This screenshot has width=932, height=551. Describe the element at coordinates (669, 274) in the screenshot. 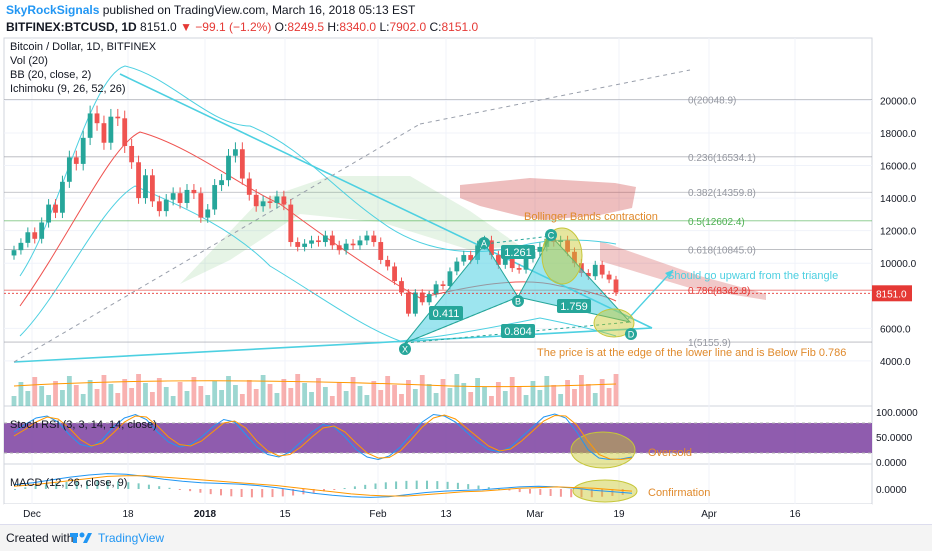

I see `breakout-arrowhead` at that location.